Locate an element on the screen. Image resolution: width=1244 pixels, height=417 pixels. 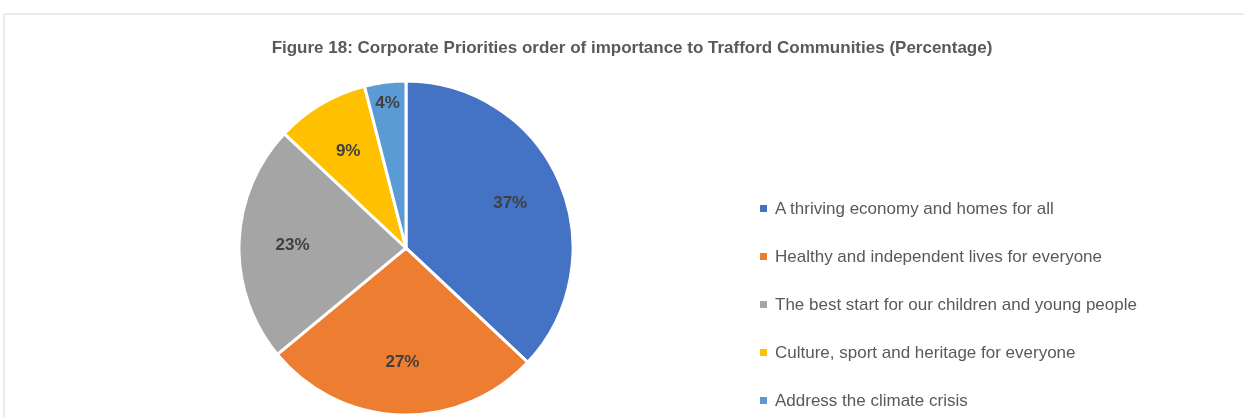
legend-label: Healthy and independent lives for everyone is located at coordinates (938, 256).